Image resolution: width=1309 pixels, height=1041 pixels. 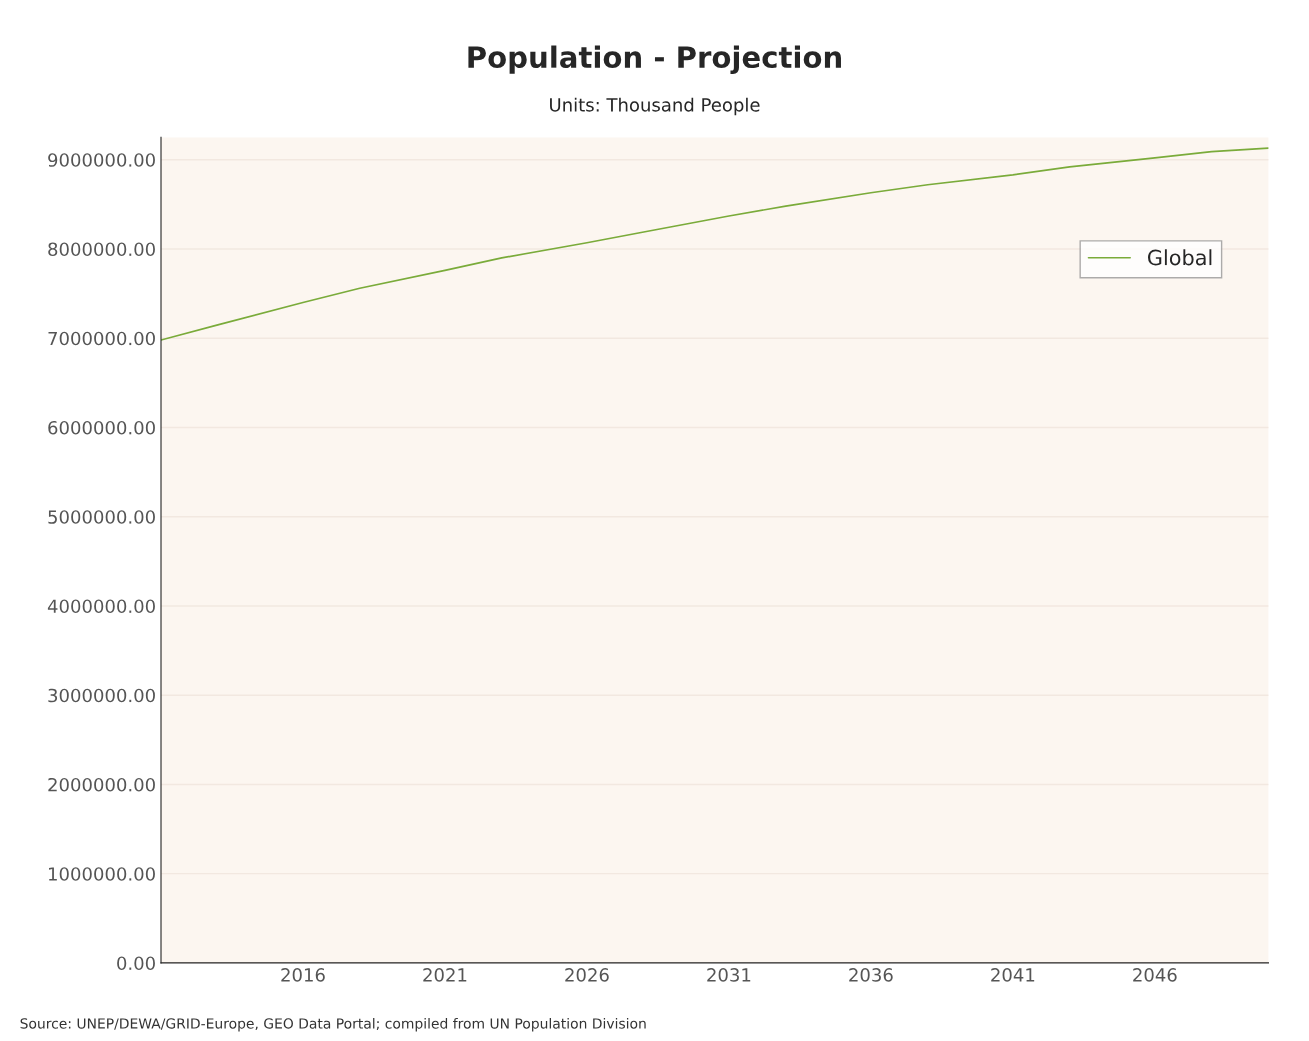 What do you see at coordinates (303, 975) in the screenshot?
I see `x-tick-label: 2016` at bounding box center [303, 975].